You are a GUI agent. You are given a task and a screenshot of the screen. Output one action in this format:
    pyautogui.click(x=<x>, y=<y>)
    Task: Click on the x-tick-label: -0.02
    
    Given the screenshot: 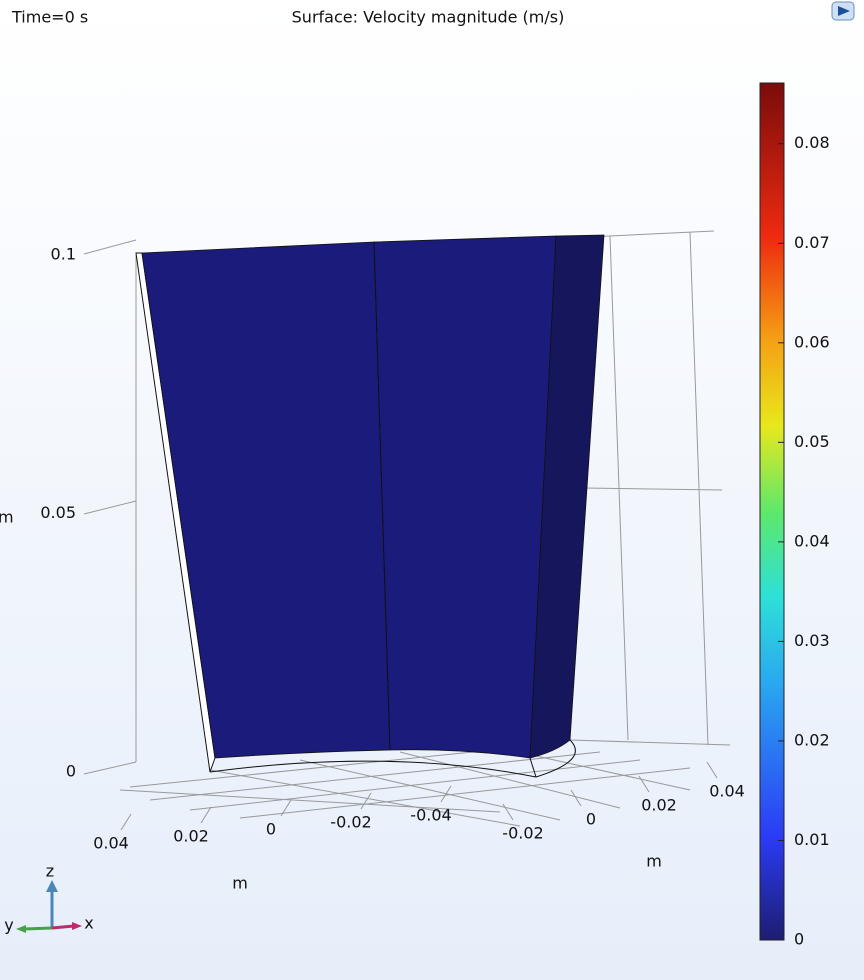 What is the action you would take?
    pyautogui.click(x=350, y=822)
    